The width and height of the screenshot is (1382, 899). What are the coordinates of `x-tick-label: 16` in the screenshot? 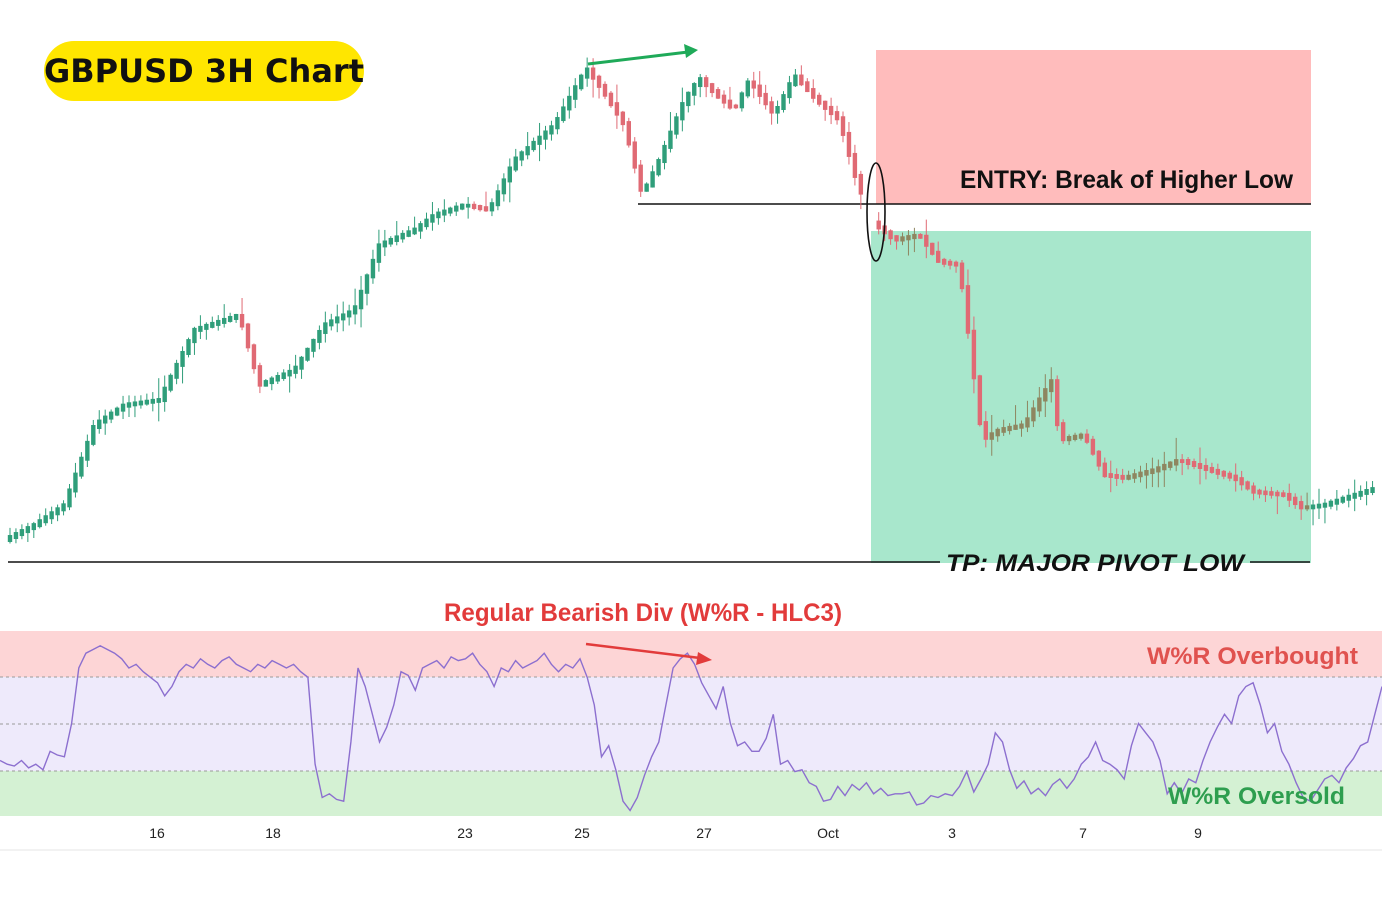 It's located at (157, 833).